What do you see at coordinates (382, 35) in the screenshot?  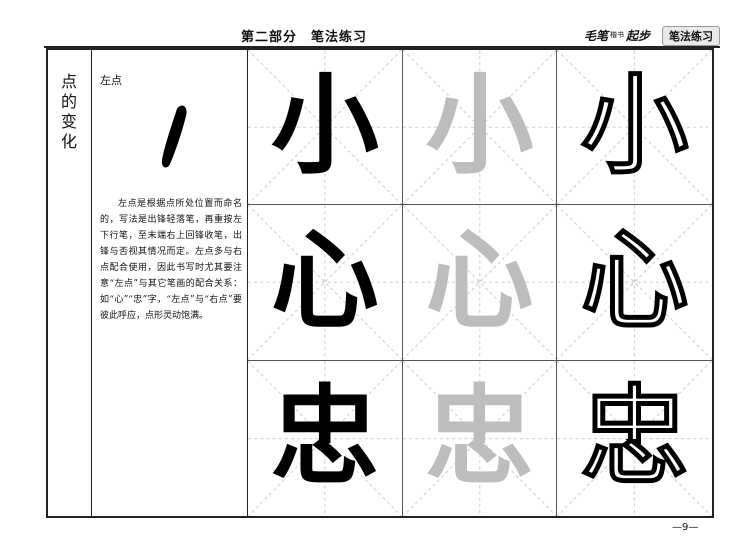 I see `page-header: 第二部分 笔法练习 毛笔 楷书 起步 笔法练习` at bounding box center [382, 35].